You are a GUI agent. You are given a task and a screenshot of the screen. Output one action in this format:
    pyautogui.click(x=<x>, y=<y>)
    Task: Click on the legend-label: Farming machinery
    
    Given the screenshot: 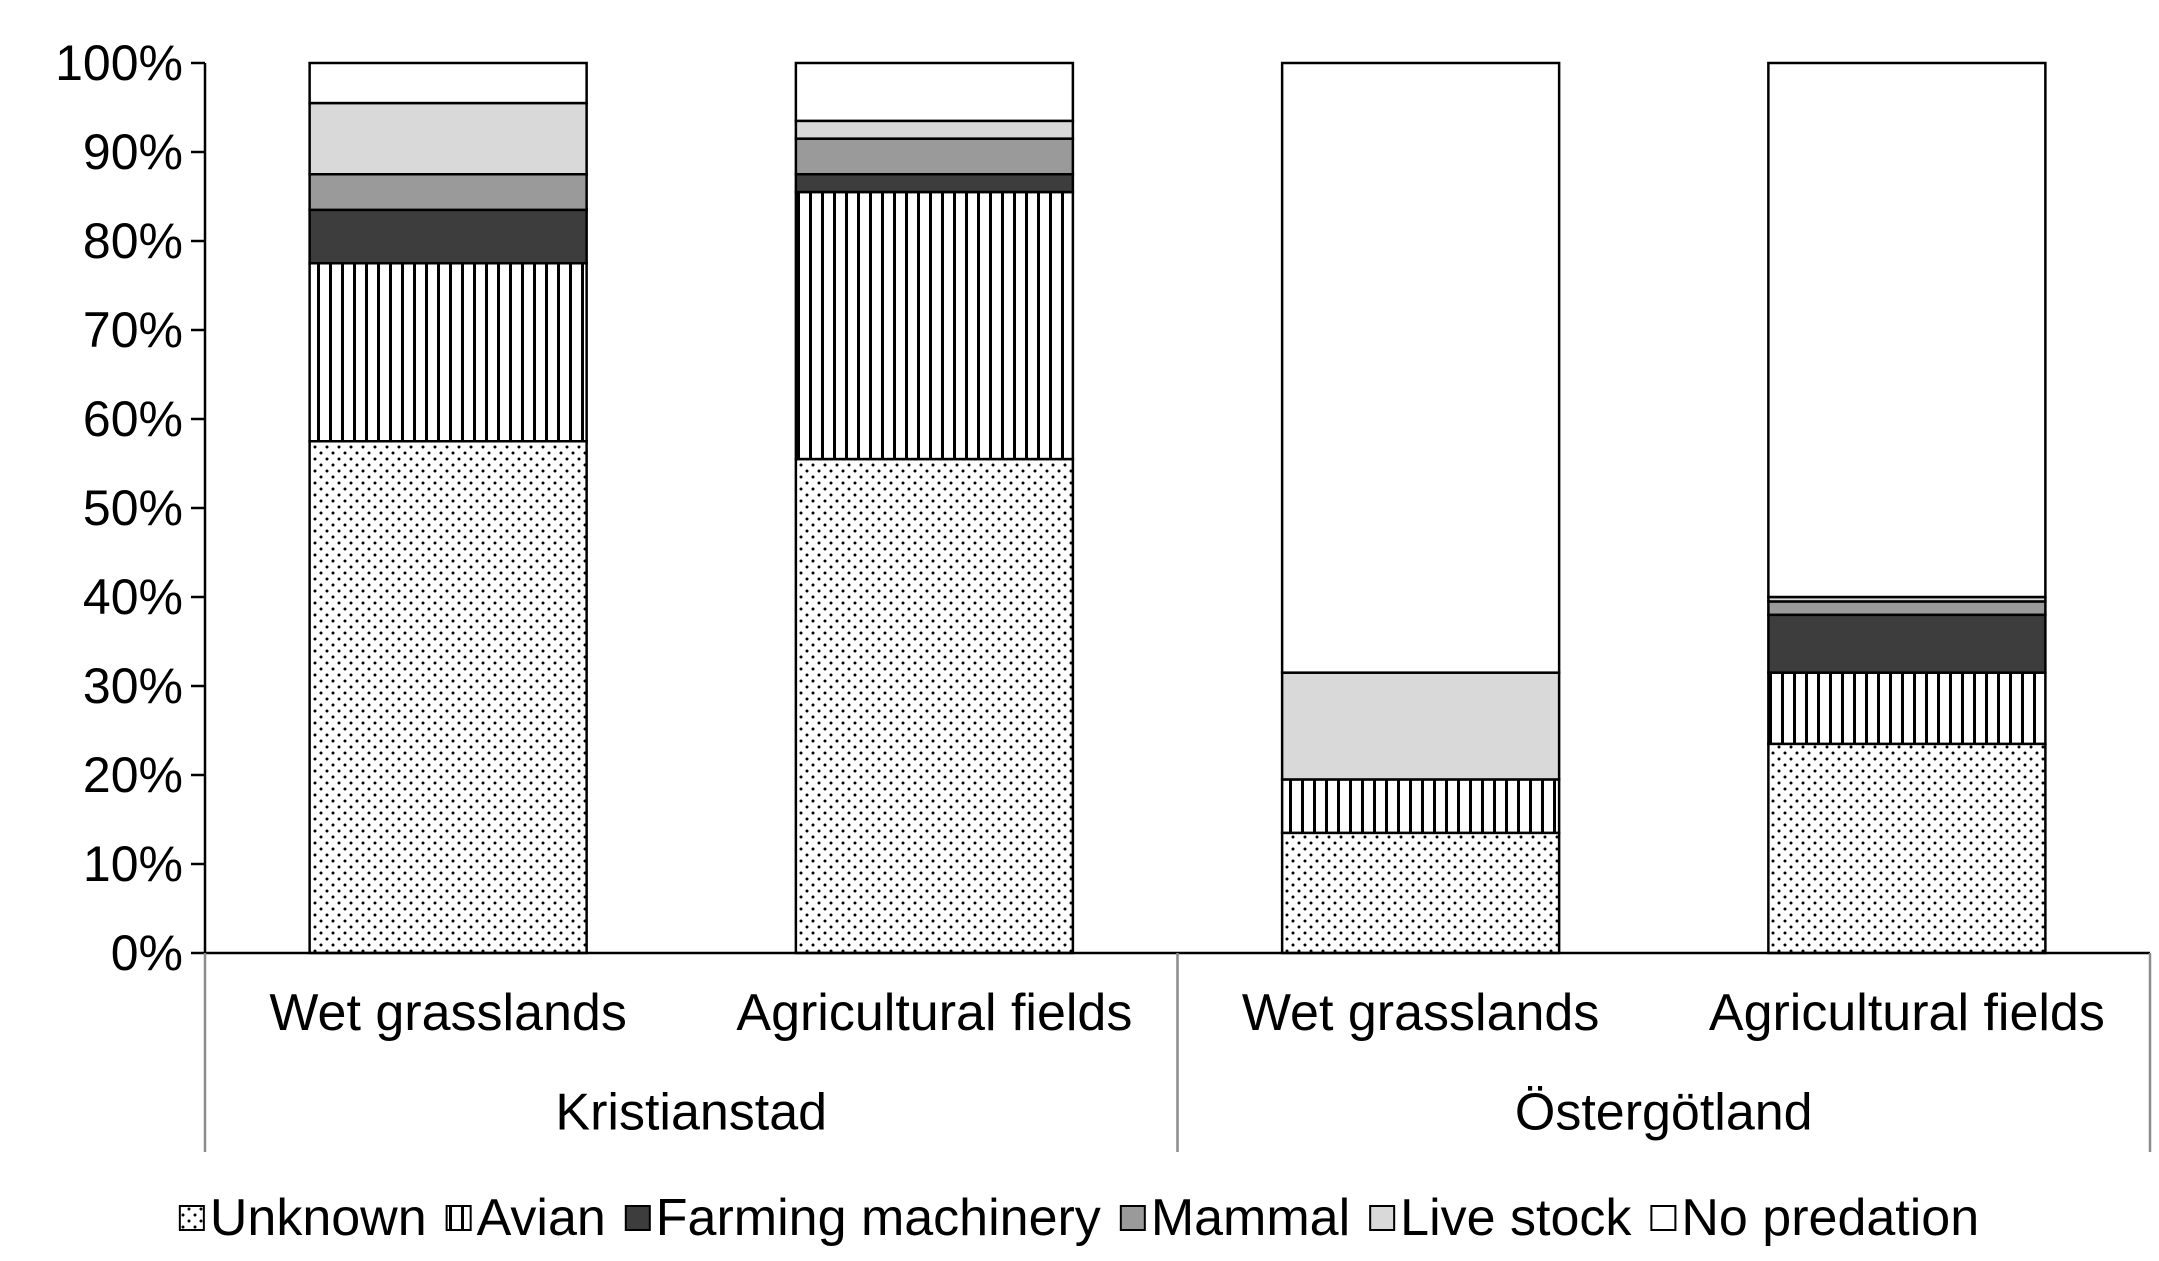 What is the action you would take?
    pyautogui.click(x=878, y=1218)
    